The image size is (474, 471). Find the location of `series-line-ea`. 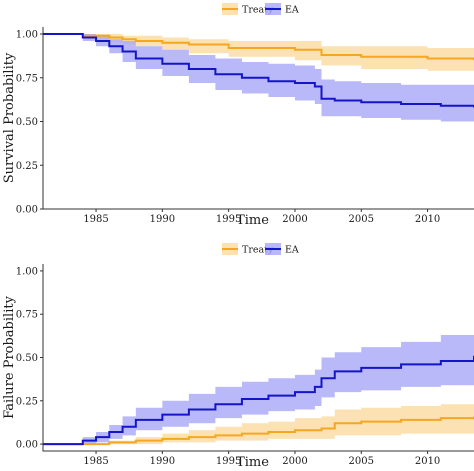

series-line-ea is located at coordinates (258, 70).